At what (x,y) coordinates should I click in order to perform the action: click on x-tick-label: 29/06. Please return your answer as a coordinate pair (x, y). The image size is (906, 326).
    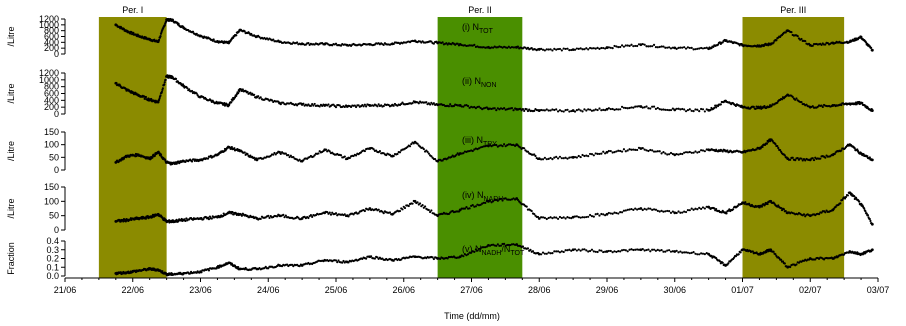
    Looking at the image, I should click on (607, 290).